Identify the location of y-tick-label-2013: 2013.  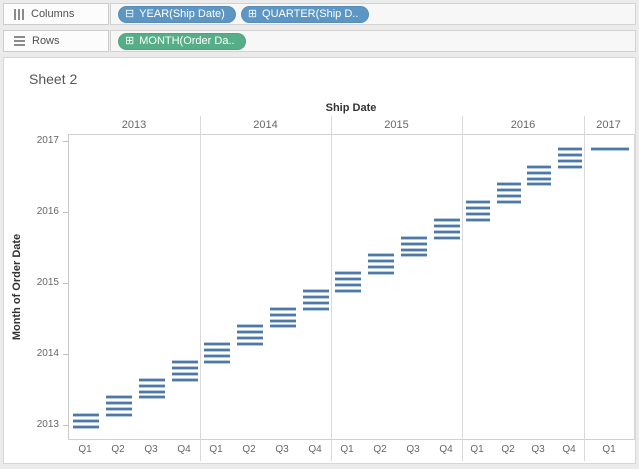
(47, 424).